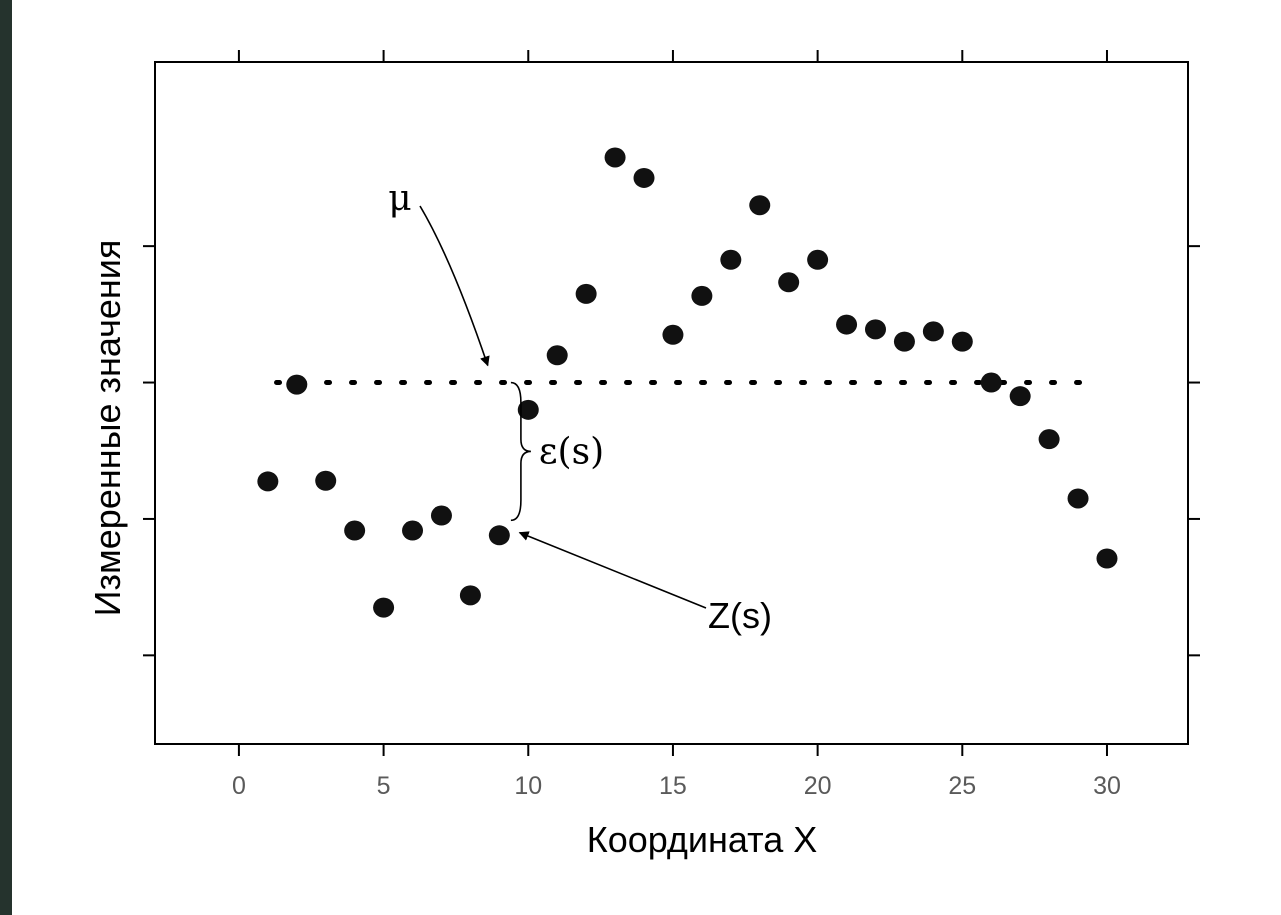 Image resolution: width=1281 pixels, height=915 pixels. I want to click on x-tick-label-20: 20, so click(818, 786).